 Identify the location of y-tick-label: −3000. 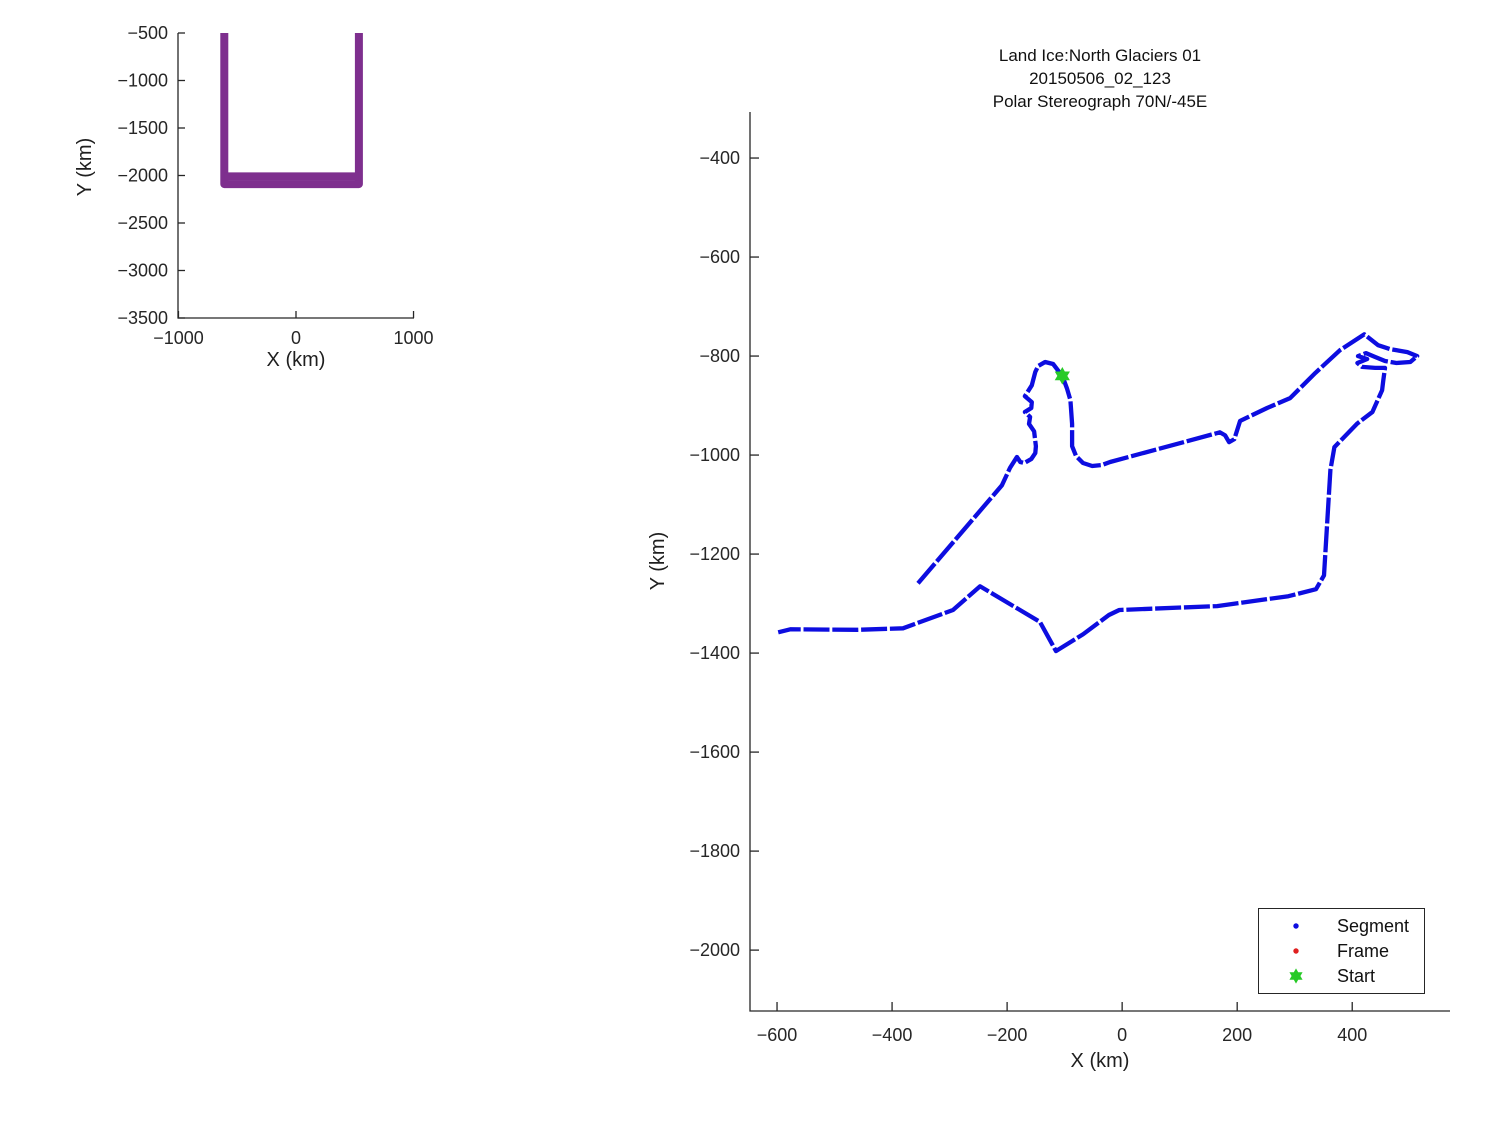
(142, 271).